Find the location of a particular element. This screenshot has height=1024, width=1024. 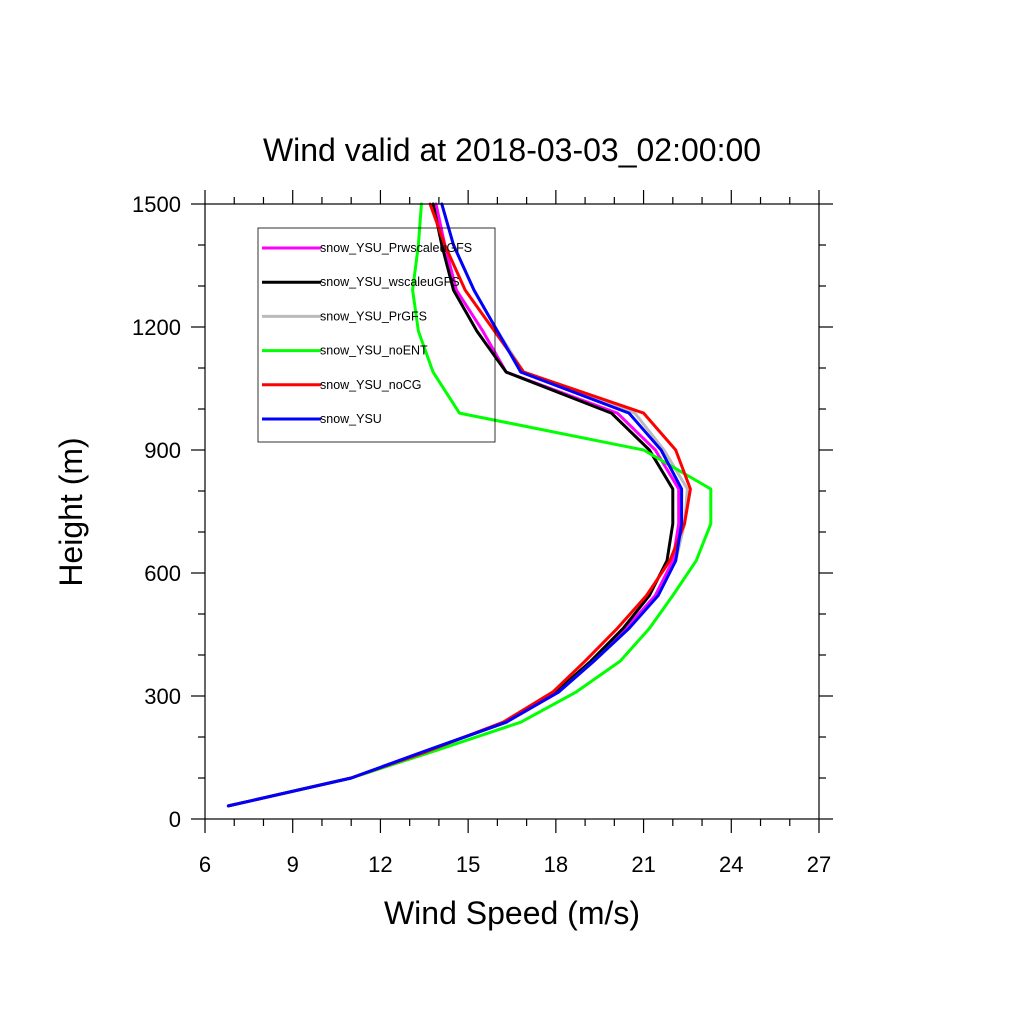

x-tick-label: 9 is located at coordinates (293, 864).